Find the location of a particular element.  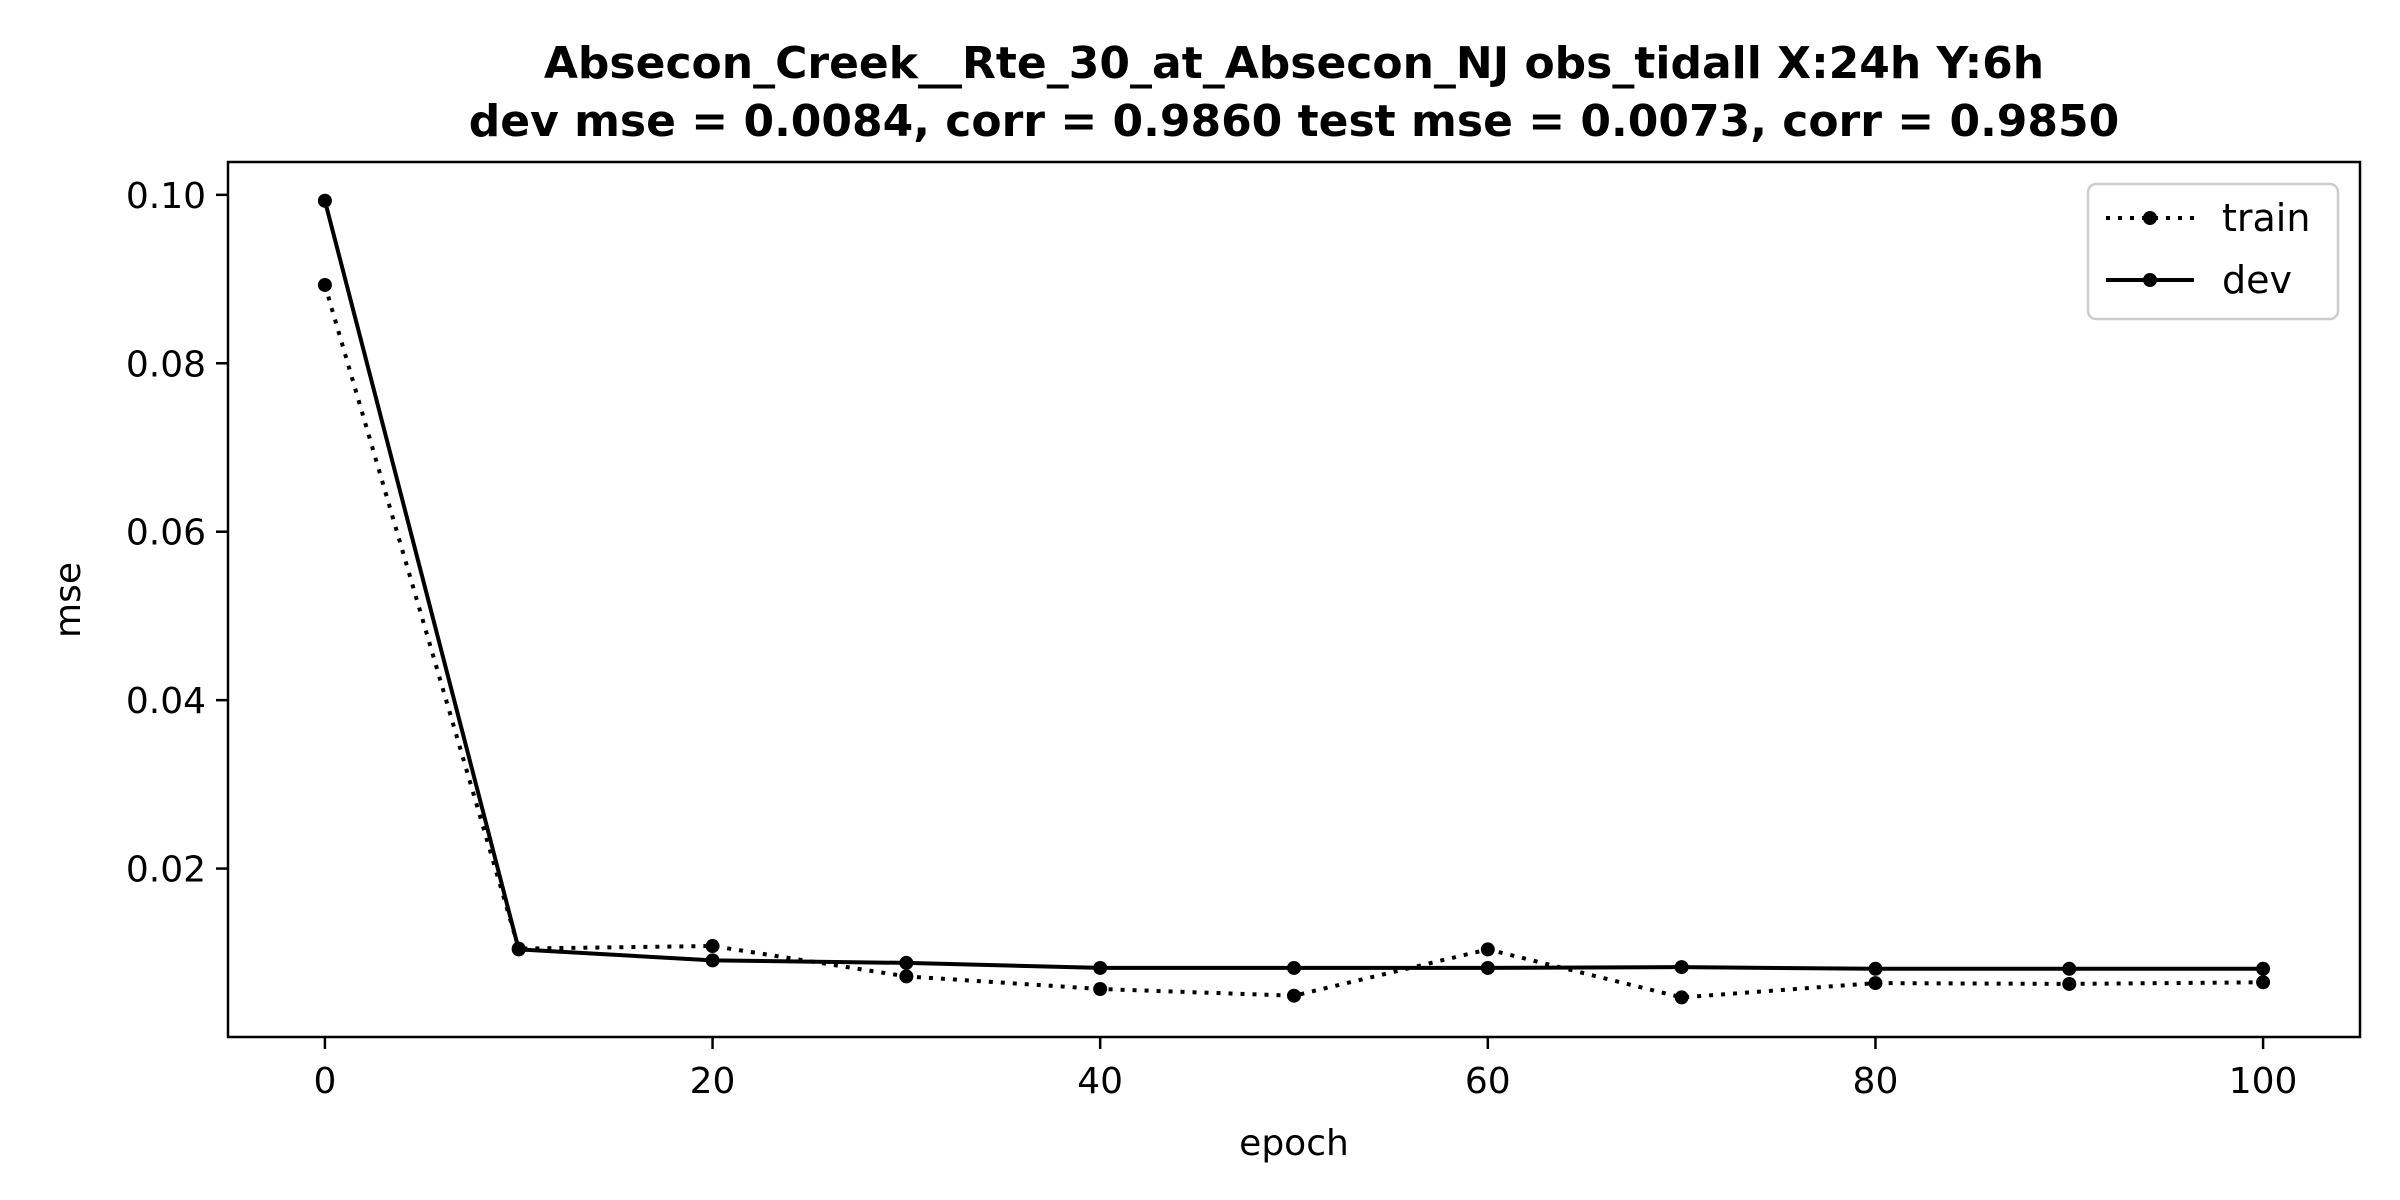

y-tick-label: 0.10 is located at coordinates (166, 196).